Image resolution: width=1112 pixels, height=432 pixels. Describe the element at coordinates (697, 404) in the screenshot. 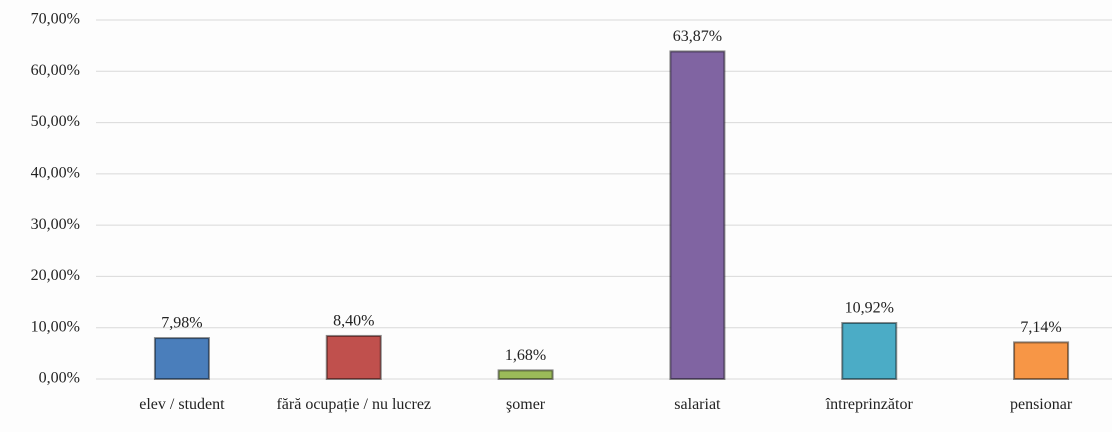

I see `x-tick-label: salariat` at that location.